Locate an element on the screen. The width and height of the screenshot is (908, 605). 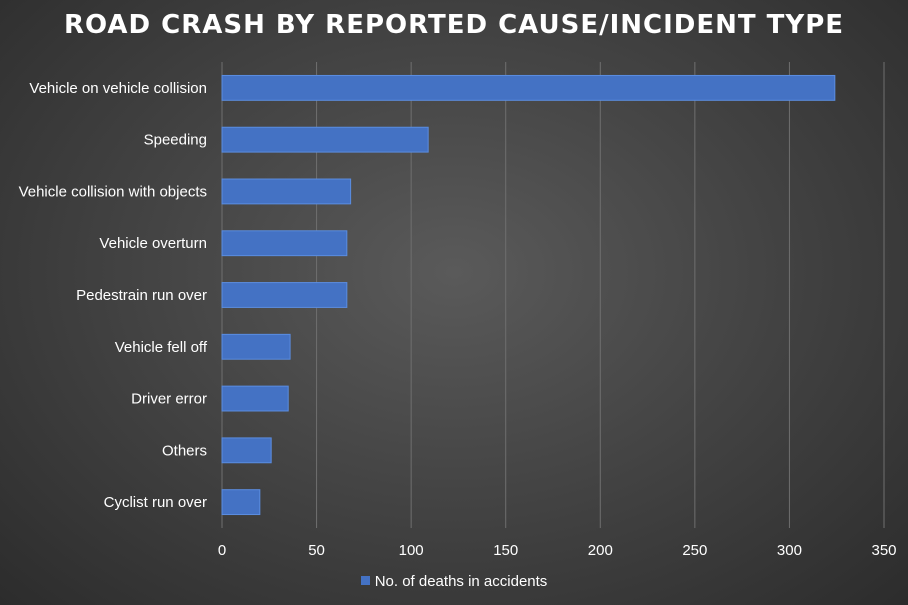
x-tick-label: 50 is located at coordinates (316, 550).